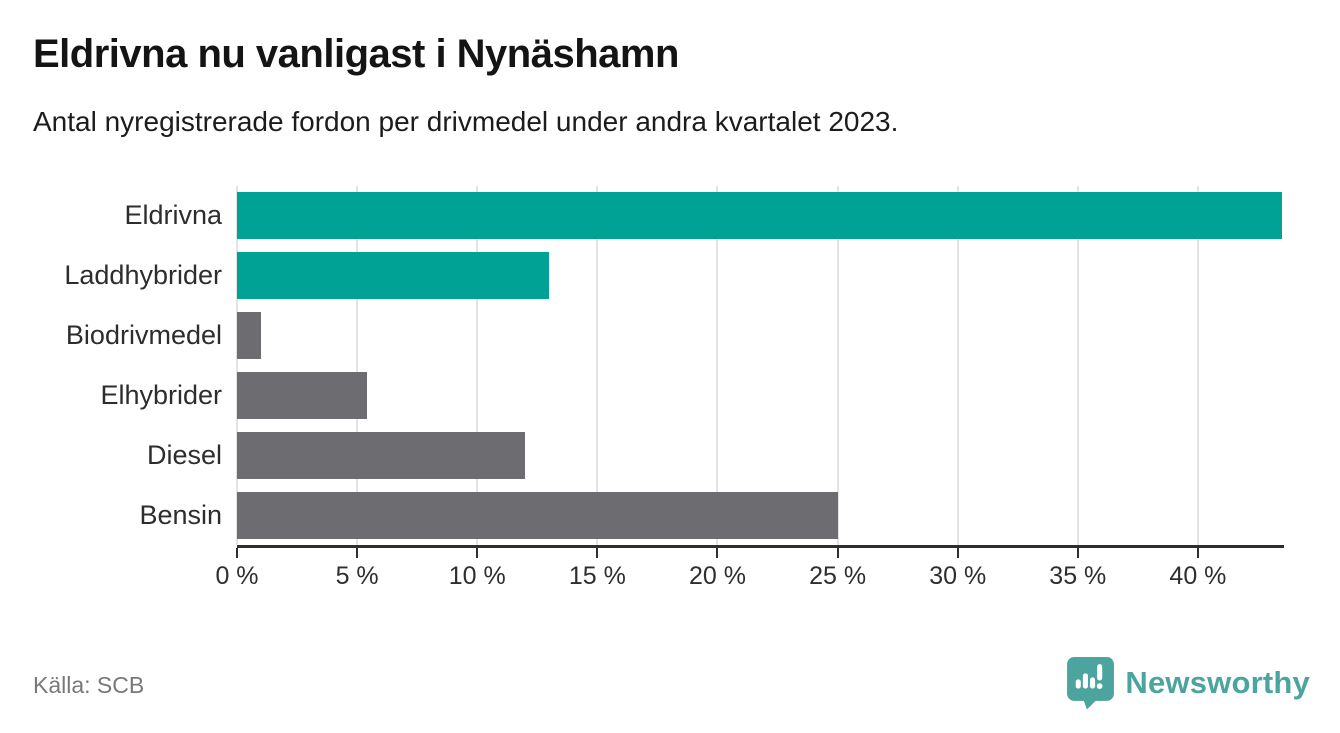  What do you see at coordinates (357, 576) in the screenshot?
I see `tick-label-5: 5 %` at bounding box center [357, 576].